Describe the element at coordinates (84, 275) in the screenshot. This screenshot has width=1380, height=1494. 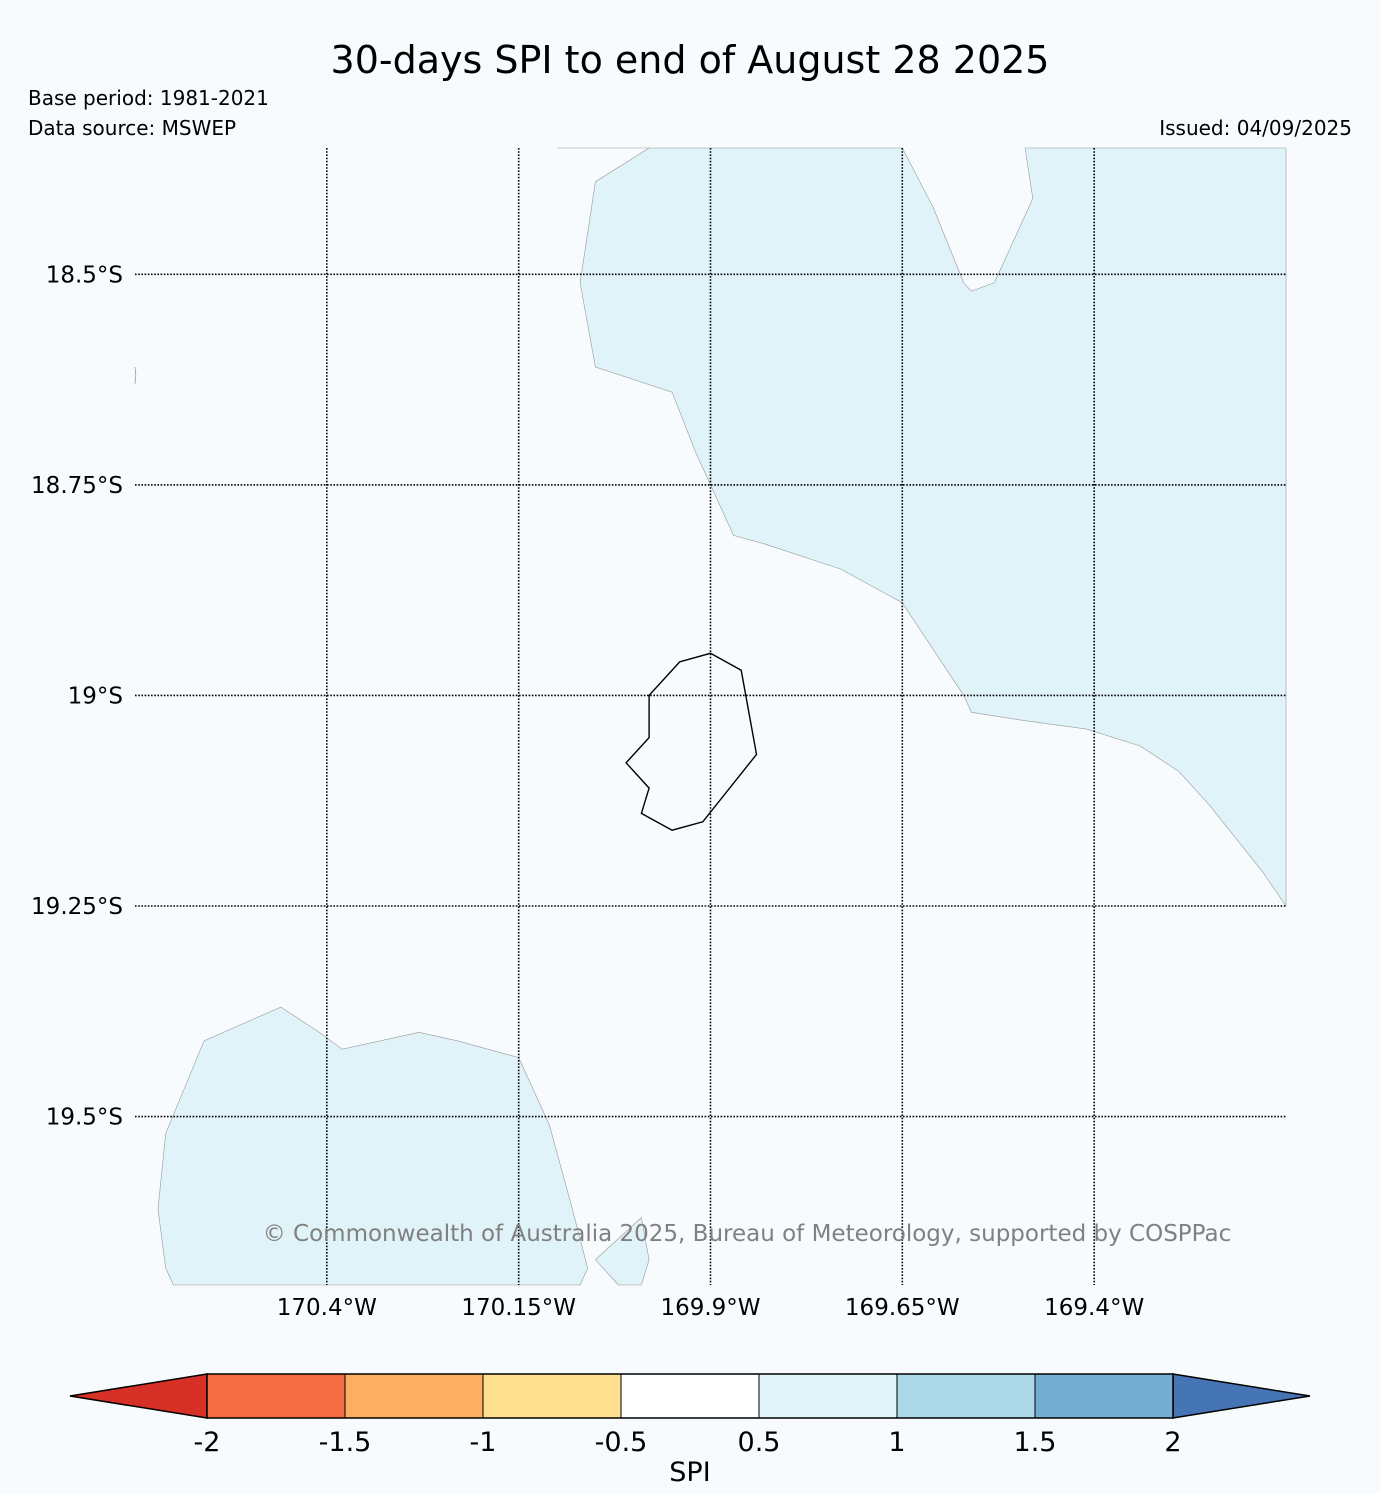
I see `latitude-tick-label: 18.5°S` at that location.